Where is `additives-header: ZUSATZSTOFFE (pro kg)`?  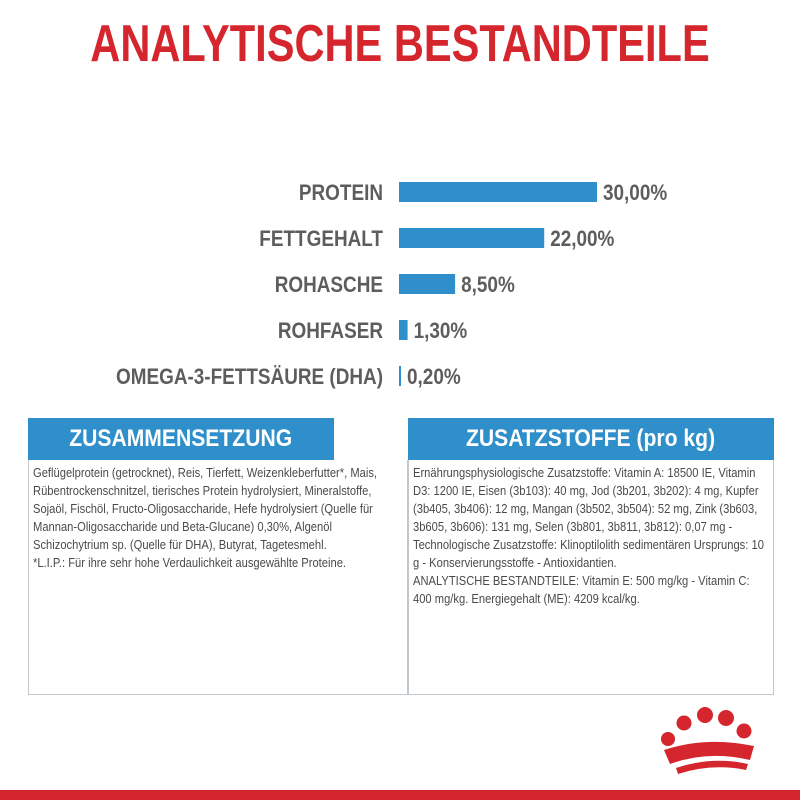
additives-header: ZUSATZSTOFFE (pro kg) is located at coordinates (591, 439).